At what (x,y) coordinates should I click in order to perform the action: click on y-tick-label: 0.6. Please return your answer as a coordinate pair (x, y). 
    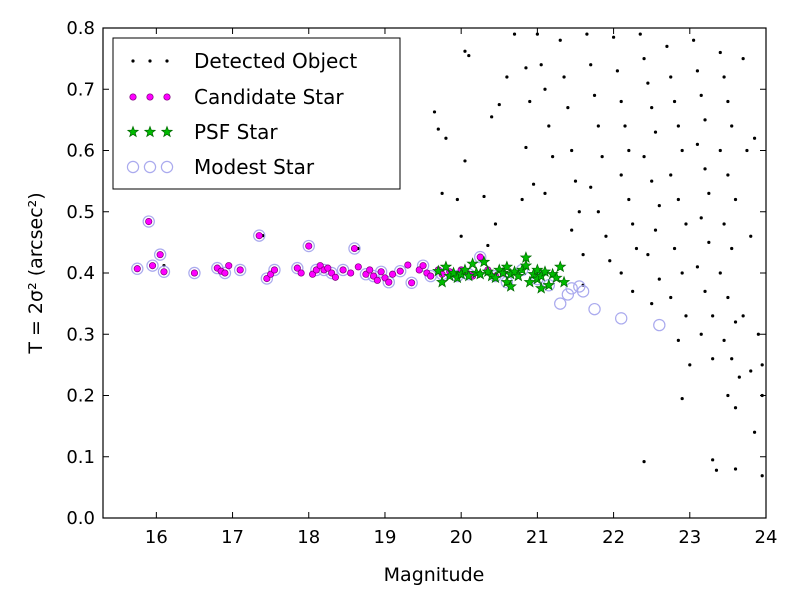
    Looking at the image, I should click on (80, 151).